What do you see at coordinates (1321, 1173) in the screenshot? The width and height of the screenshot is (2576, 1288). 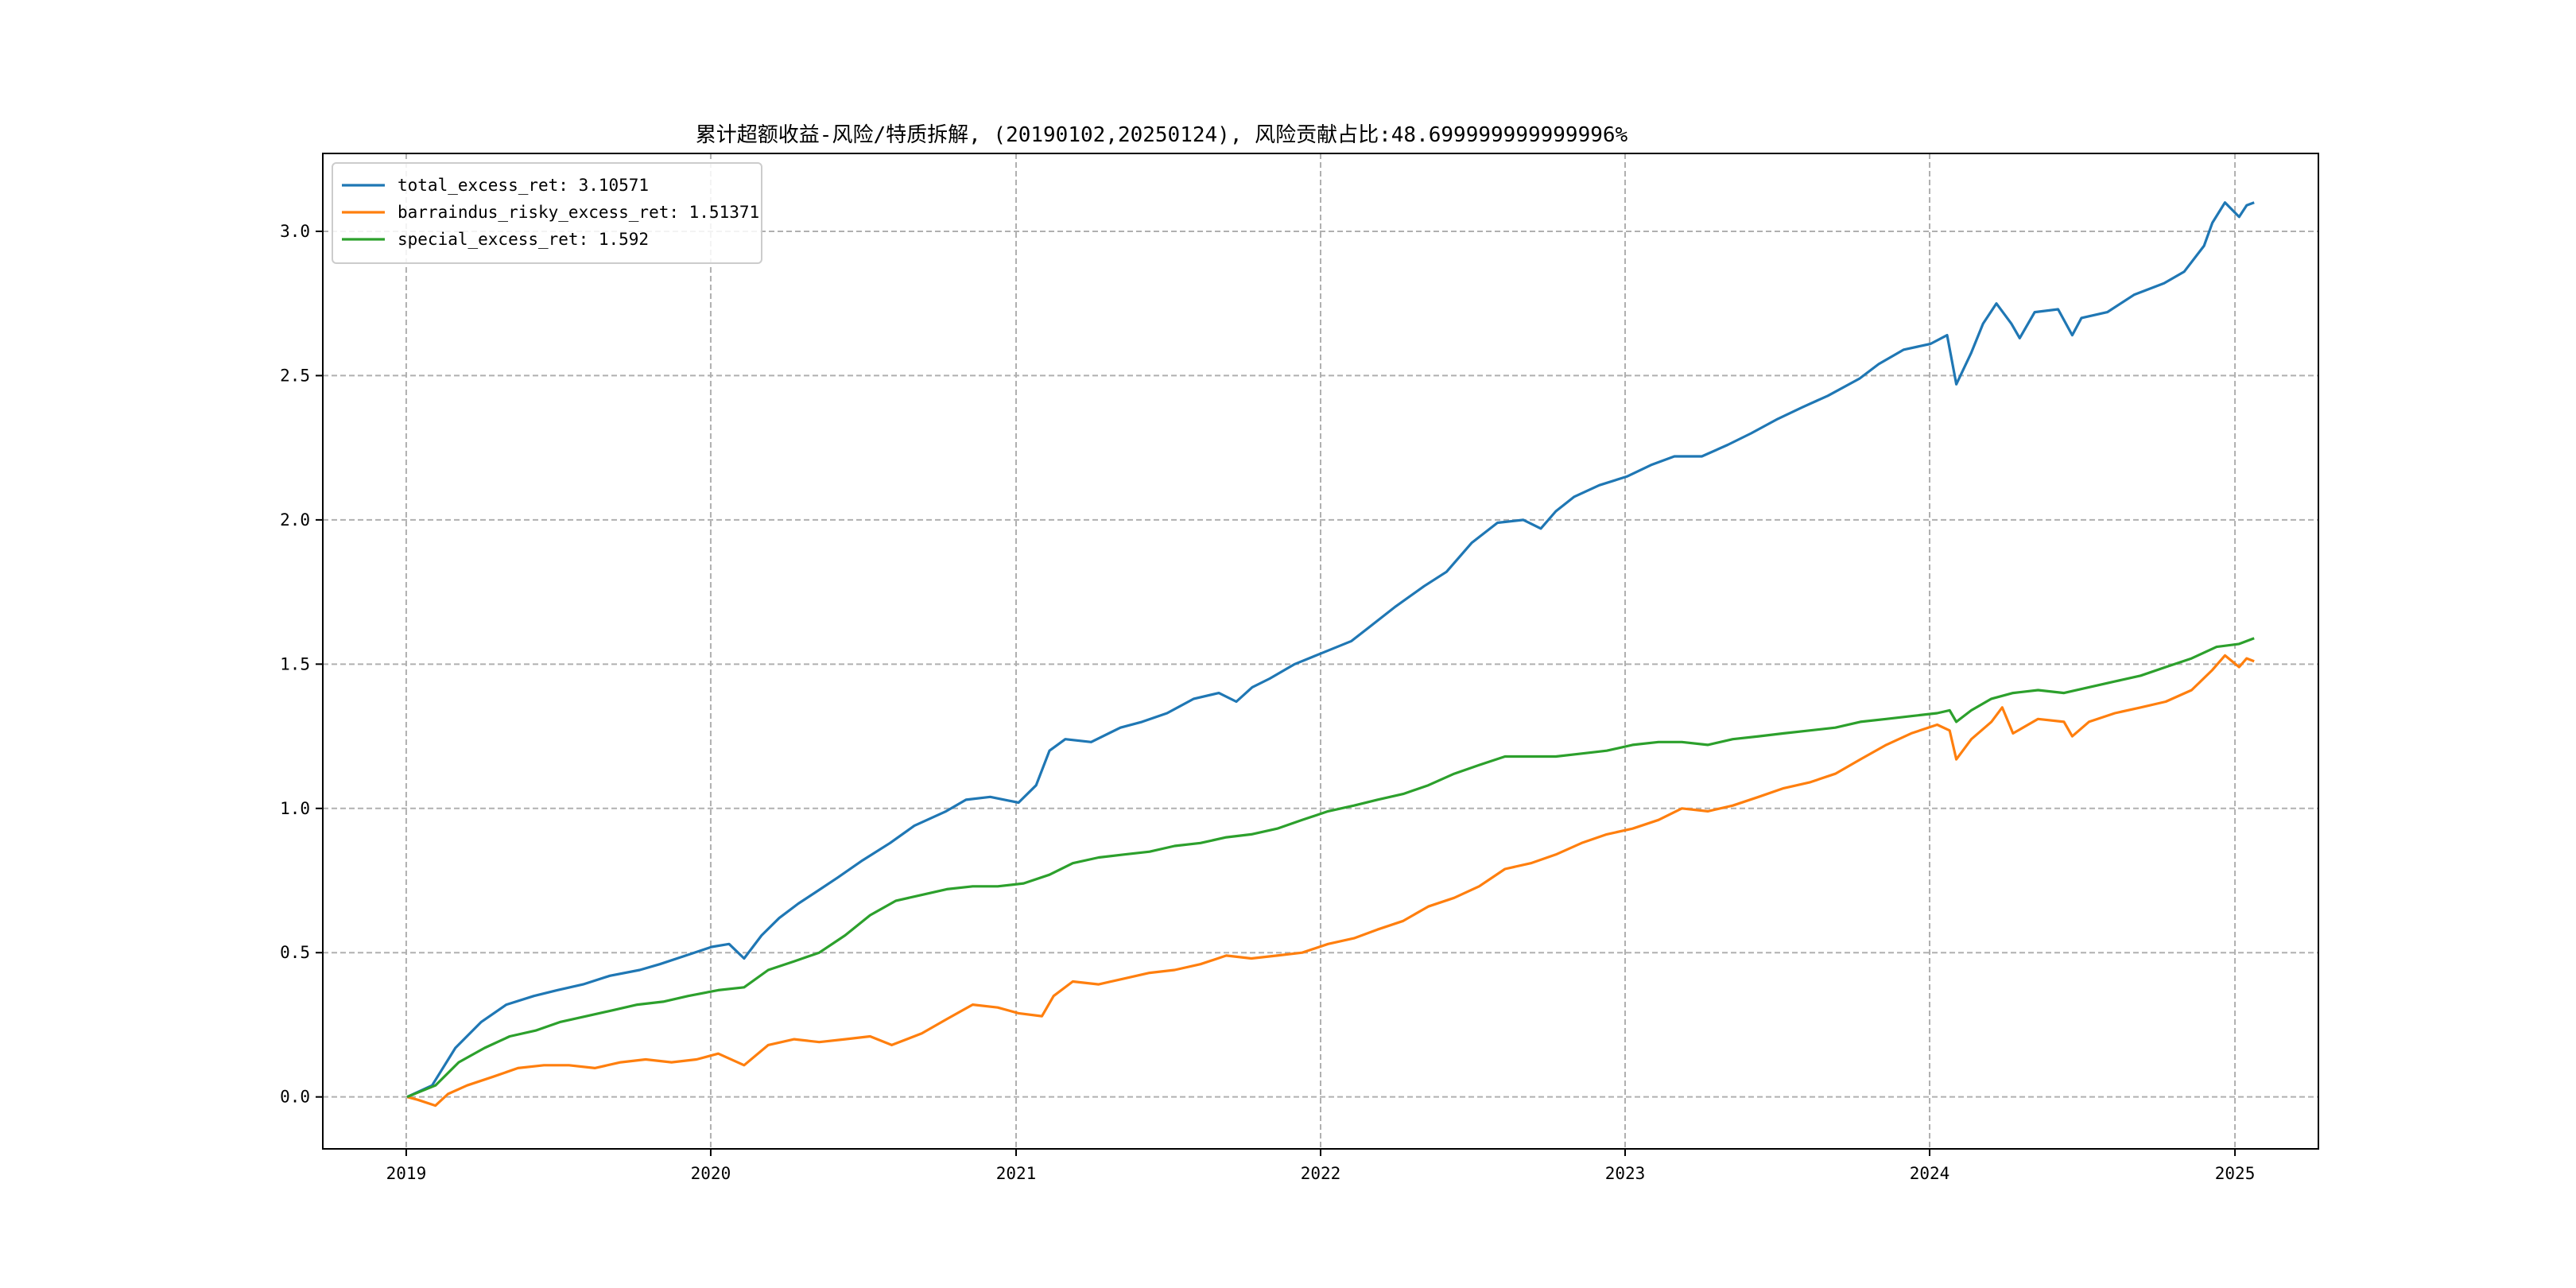 I see `x-tick-label: 2022` at bounding box center [1321, 1173].